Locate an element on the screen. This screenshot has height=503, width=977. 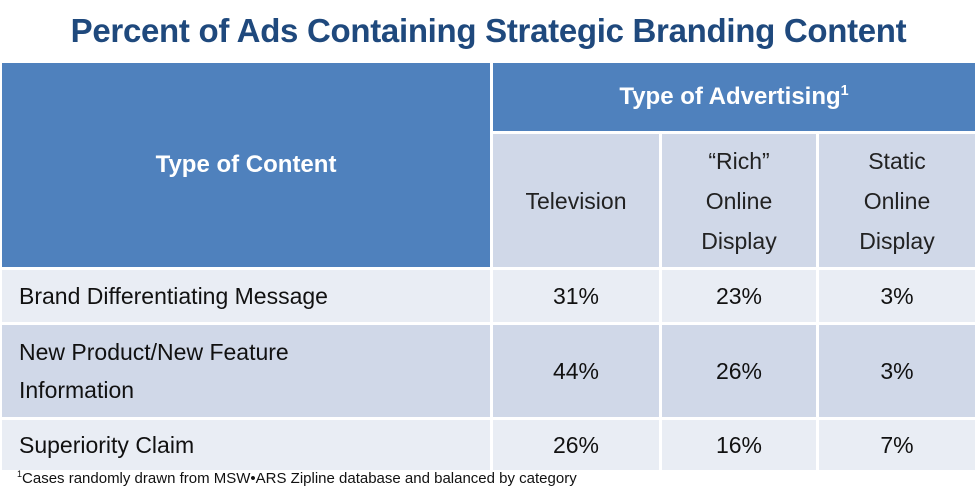
column-header-rich-line-1: “Rich” is located at coordinates (739, 160).